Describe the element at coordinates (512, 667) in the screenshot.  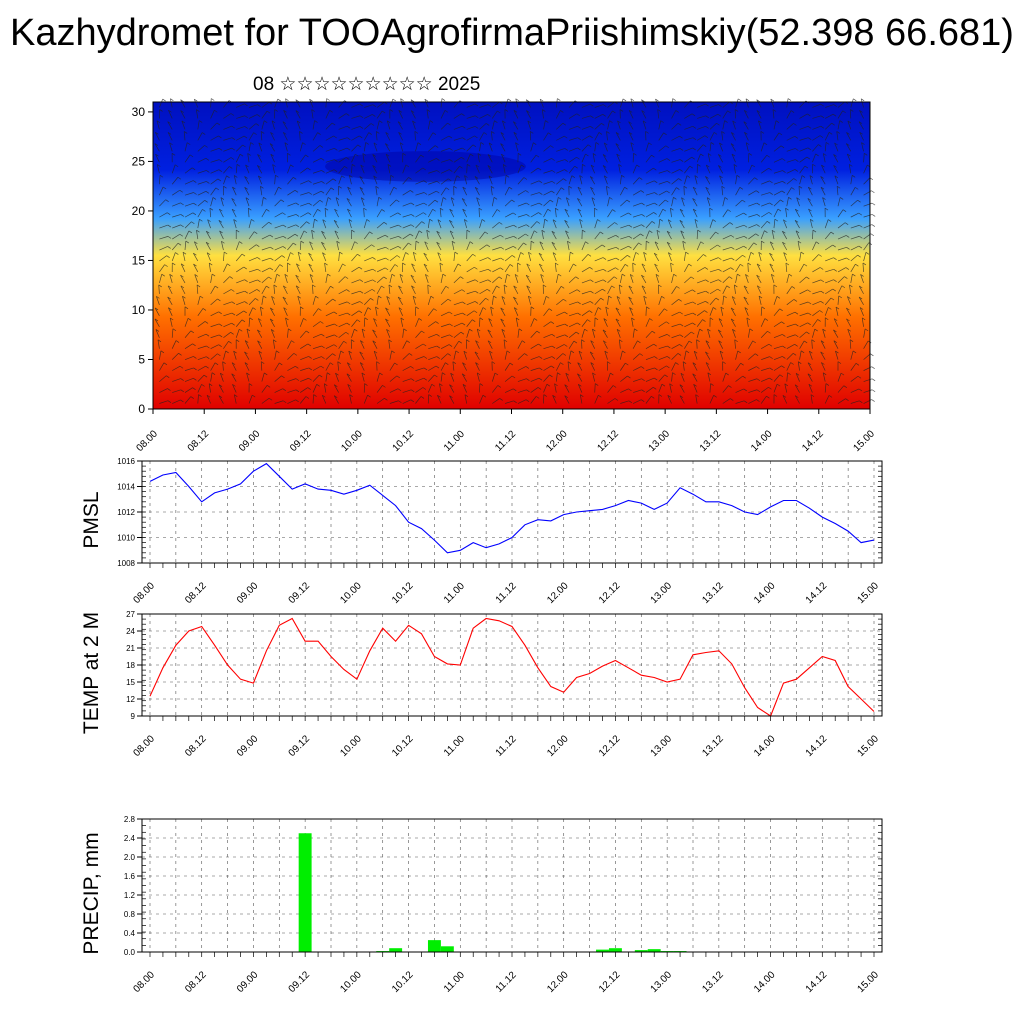
I see `series-line` at that location.